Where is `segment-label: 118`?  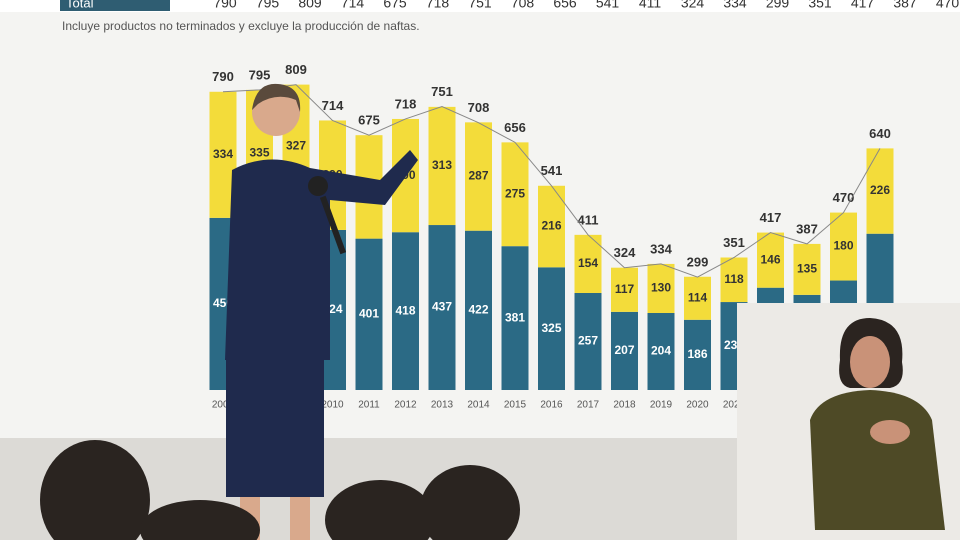 segment-label: 118 is located at coordinates (734, 279).